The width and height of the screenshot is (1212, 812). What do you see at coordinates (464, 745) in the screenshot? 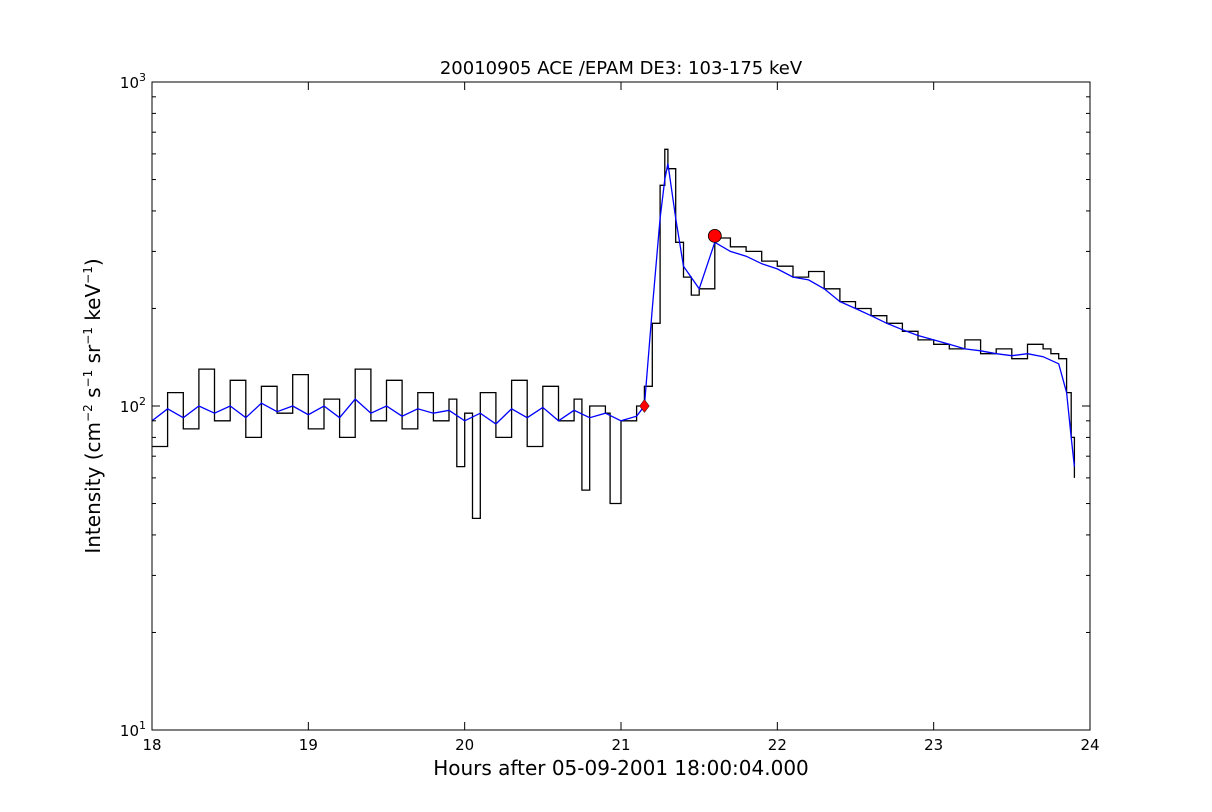
I see `x-tick-label-2: 20` at bounding box center [464, 745].